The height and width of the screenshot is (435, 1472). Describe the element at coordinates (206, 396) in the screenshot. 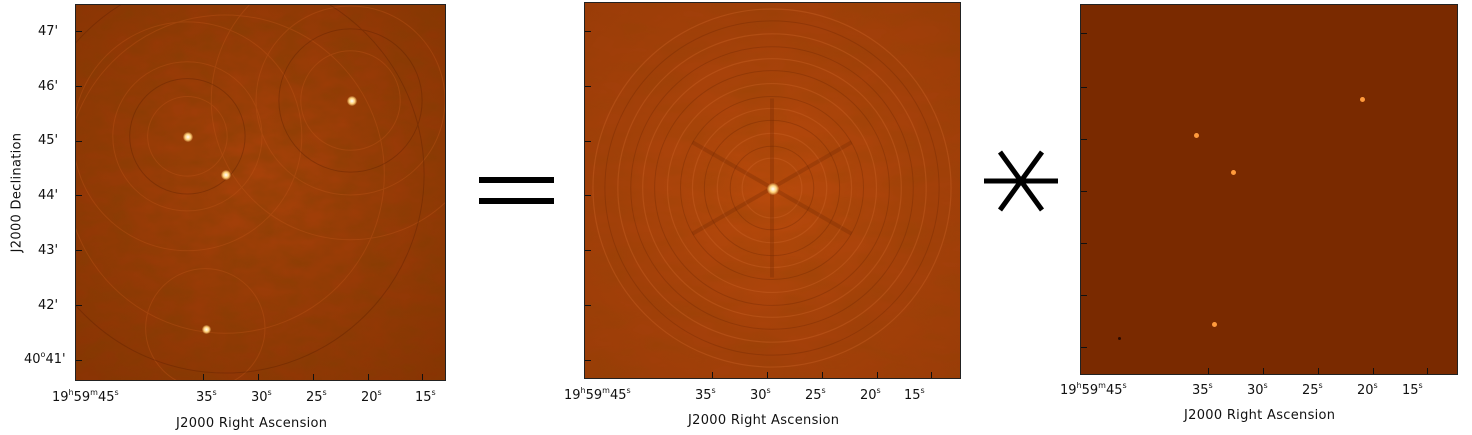

I see `xtick-35-1: 35s` at that location.